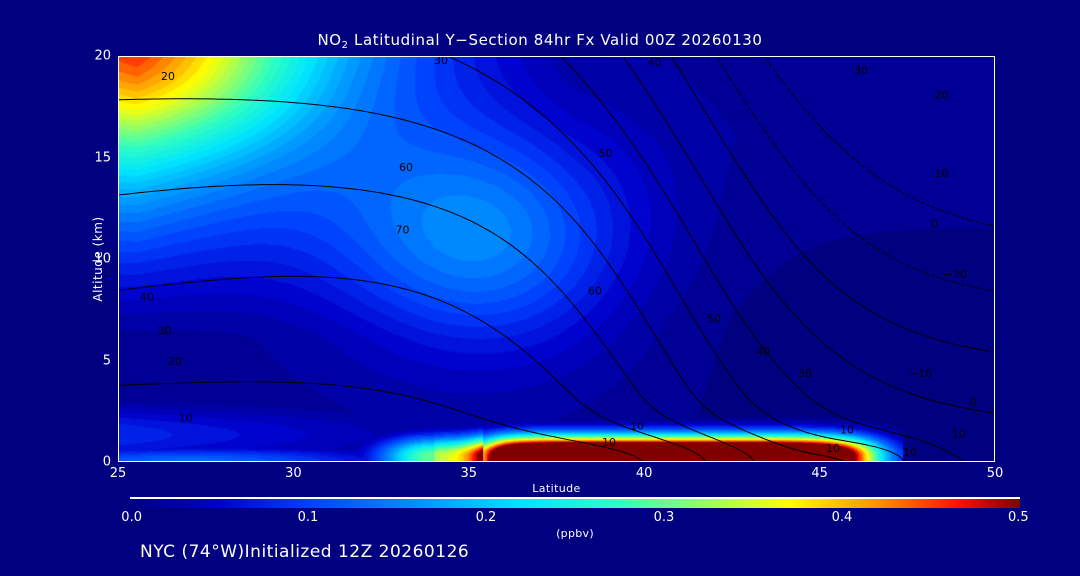  Describe the element at coordinates (819, 473) in the screenshot. I see `x-tick-label: 45` at that location.